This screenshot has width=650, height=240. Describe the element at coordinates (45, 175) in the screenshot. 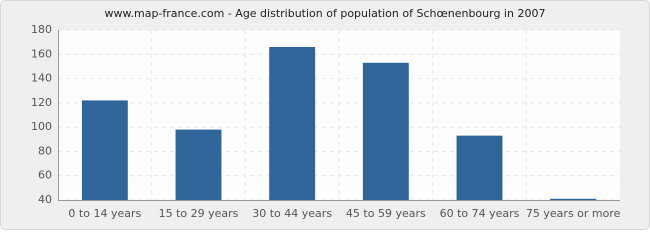

I see `y-tick-label: 60` at that location.